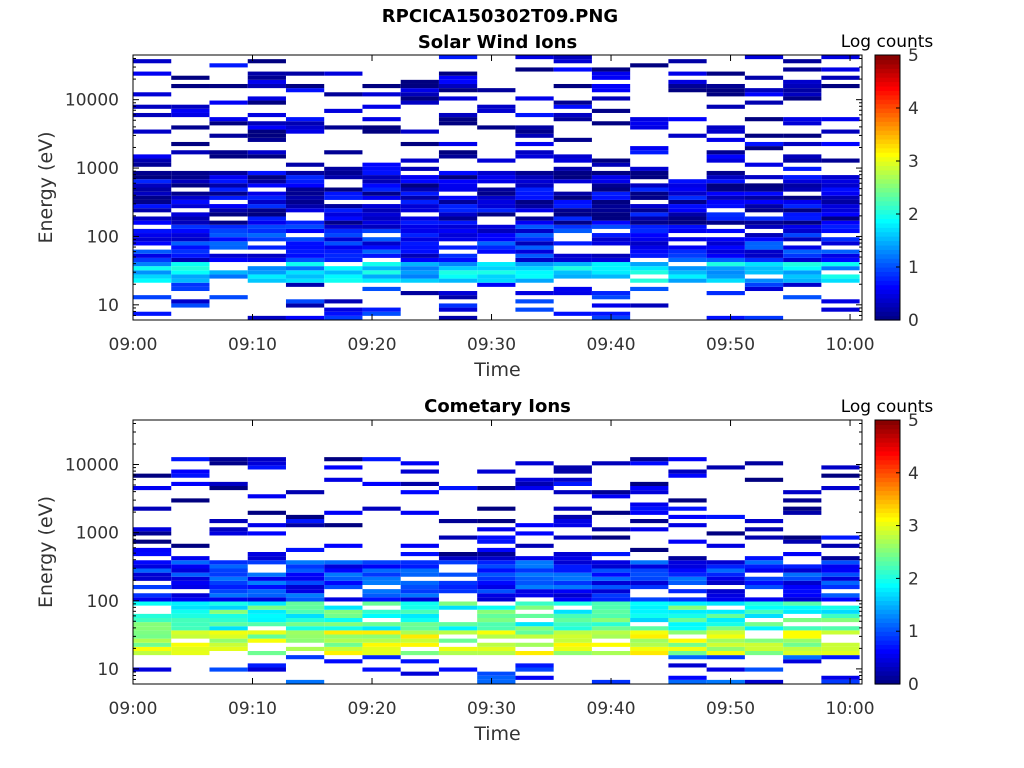 Image resolution: width=1024 pixels, height=768 pixels. What do you see at coordinates (103, 237) in the screenshot?
I see `y-tick-label: 100` at bounding box center [103, 237].